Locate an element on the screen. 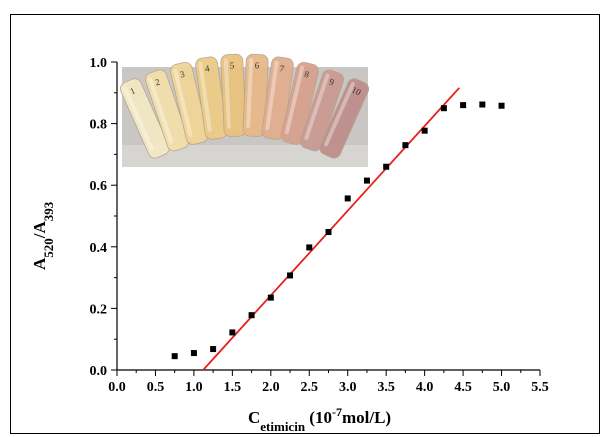 The height and width of the screenshot is (437, 604). x-tick-label: 1.5 is located at coordinates (233, 387).